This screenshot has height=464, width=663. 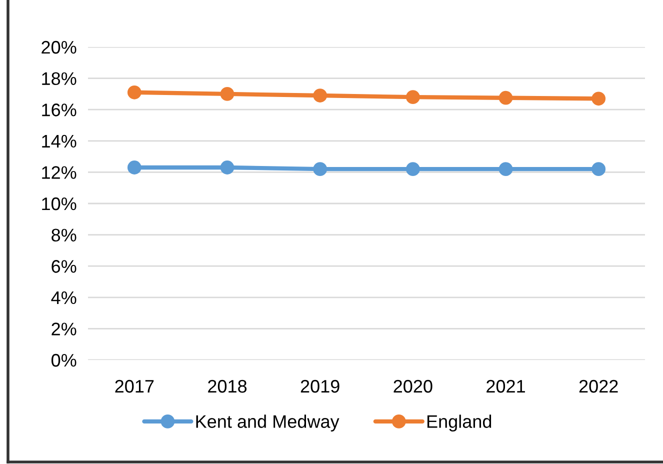 I want to click on x-tick-label: 2018, so click(x=227, y=386).